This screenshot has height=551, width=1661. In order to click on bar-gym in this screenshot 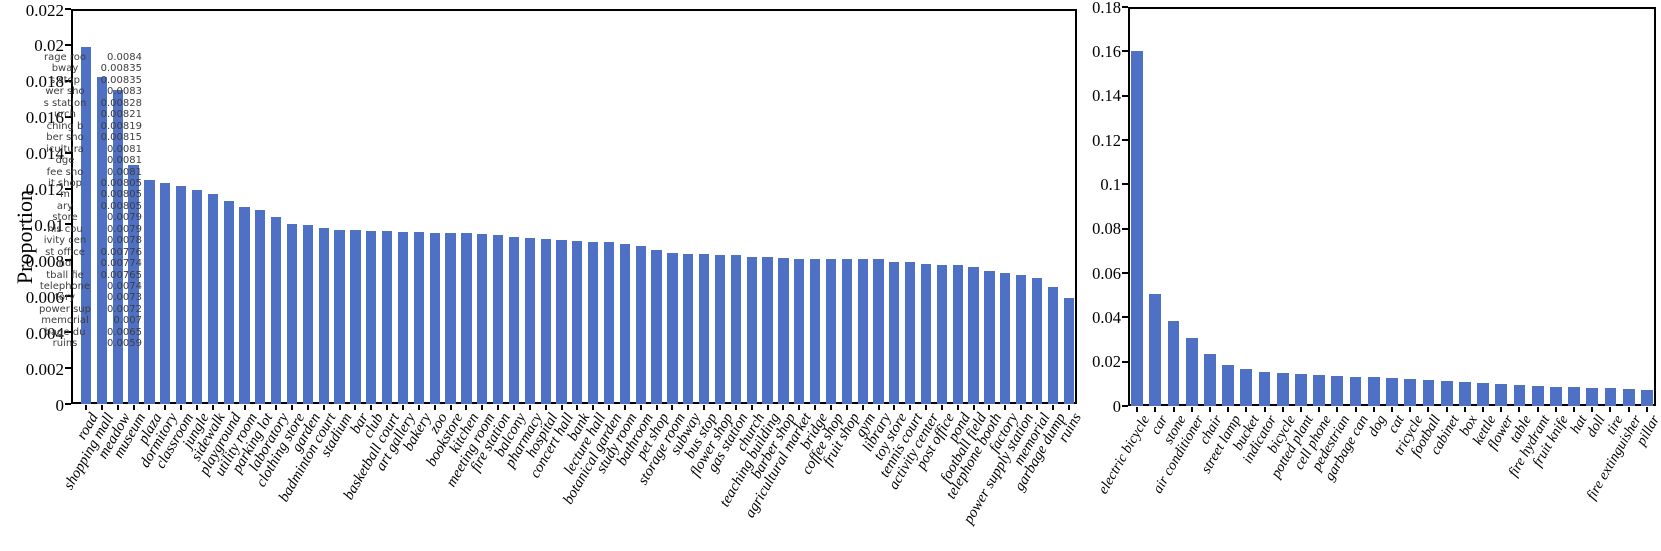, I will do `click(862, 331)`.